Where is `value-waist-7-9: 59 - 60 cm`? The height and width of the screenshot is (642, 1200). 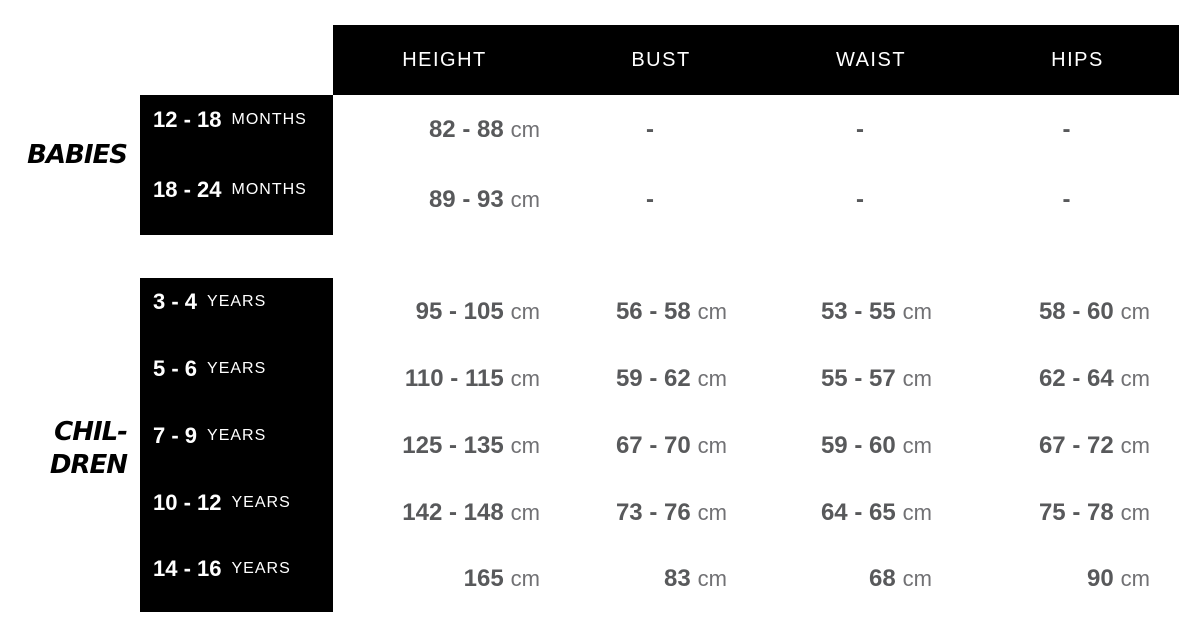
value-waist-7-9: 59 - 60 cm is located at coordinates (876, 445).